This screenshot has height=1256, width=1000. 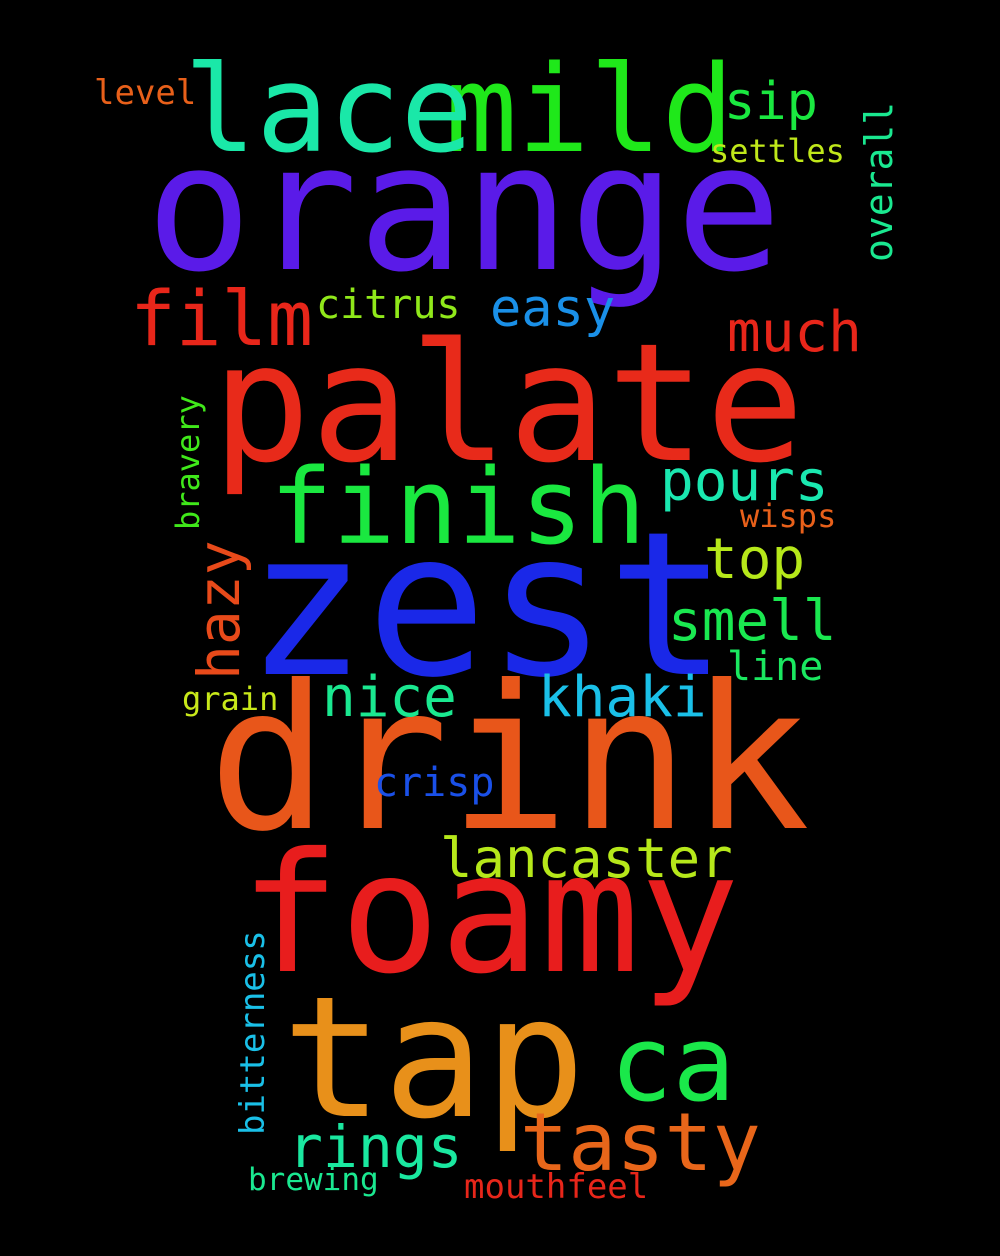 I want to click on word-mild: mild, so click(x=589, y=110).